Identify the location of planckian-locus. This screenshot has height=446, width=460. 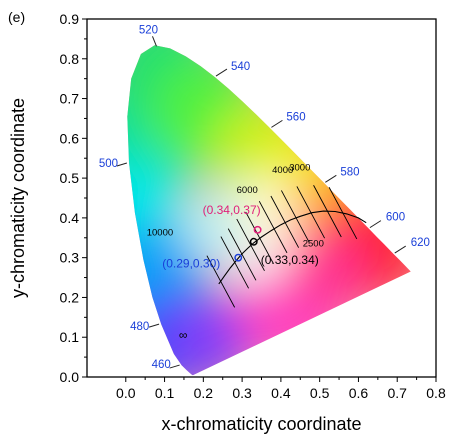
(286, 246).